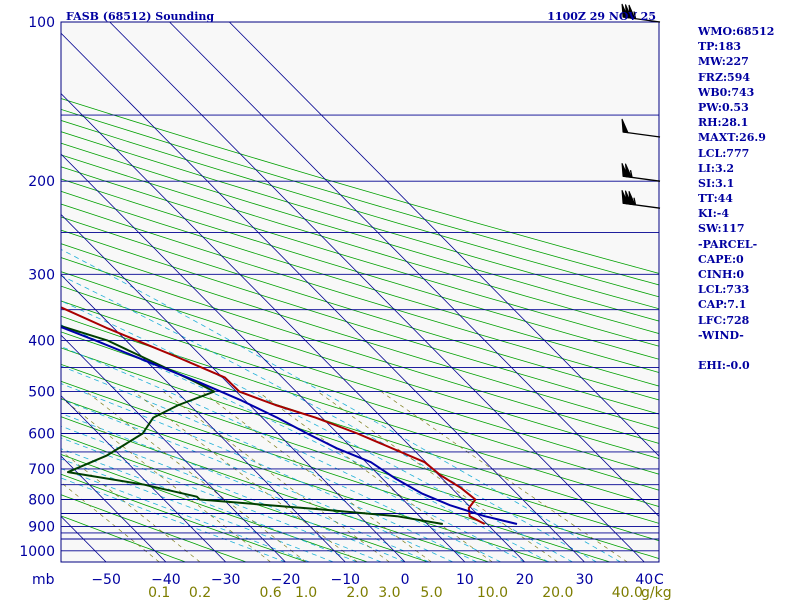 The image size is (800, 600). I want to click on mixing-ratio-unit-label: g/kg, so click(656, 592).